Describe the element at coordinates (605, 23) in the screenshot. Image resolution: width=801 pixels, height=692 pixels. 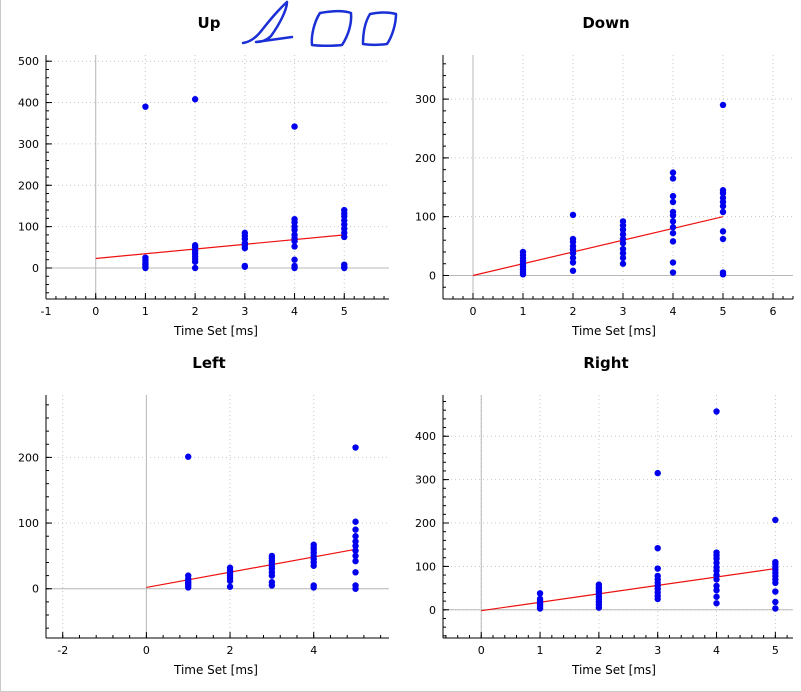
I see `chart-title: Down` at that location.